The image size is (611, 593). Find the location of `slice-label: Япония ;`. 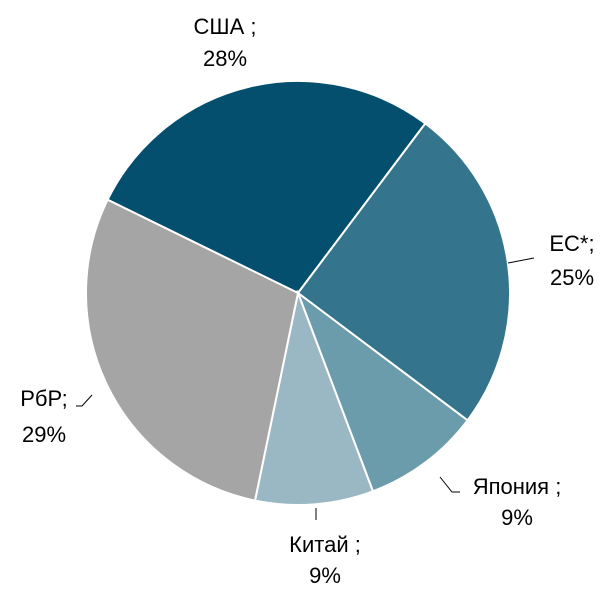

slice-label: Япония ; is located at coordinates (517, 486).